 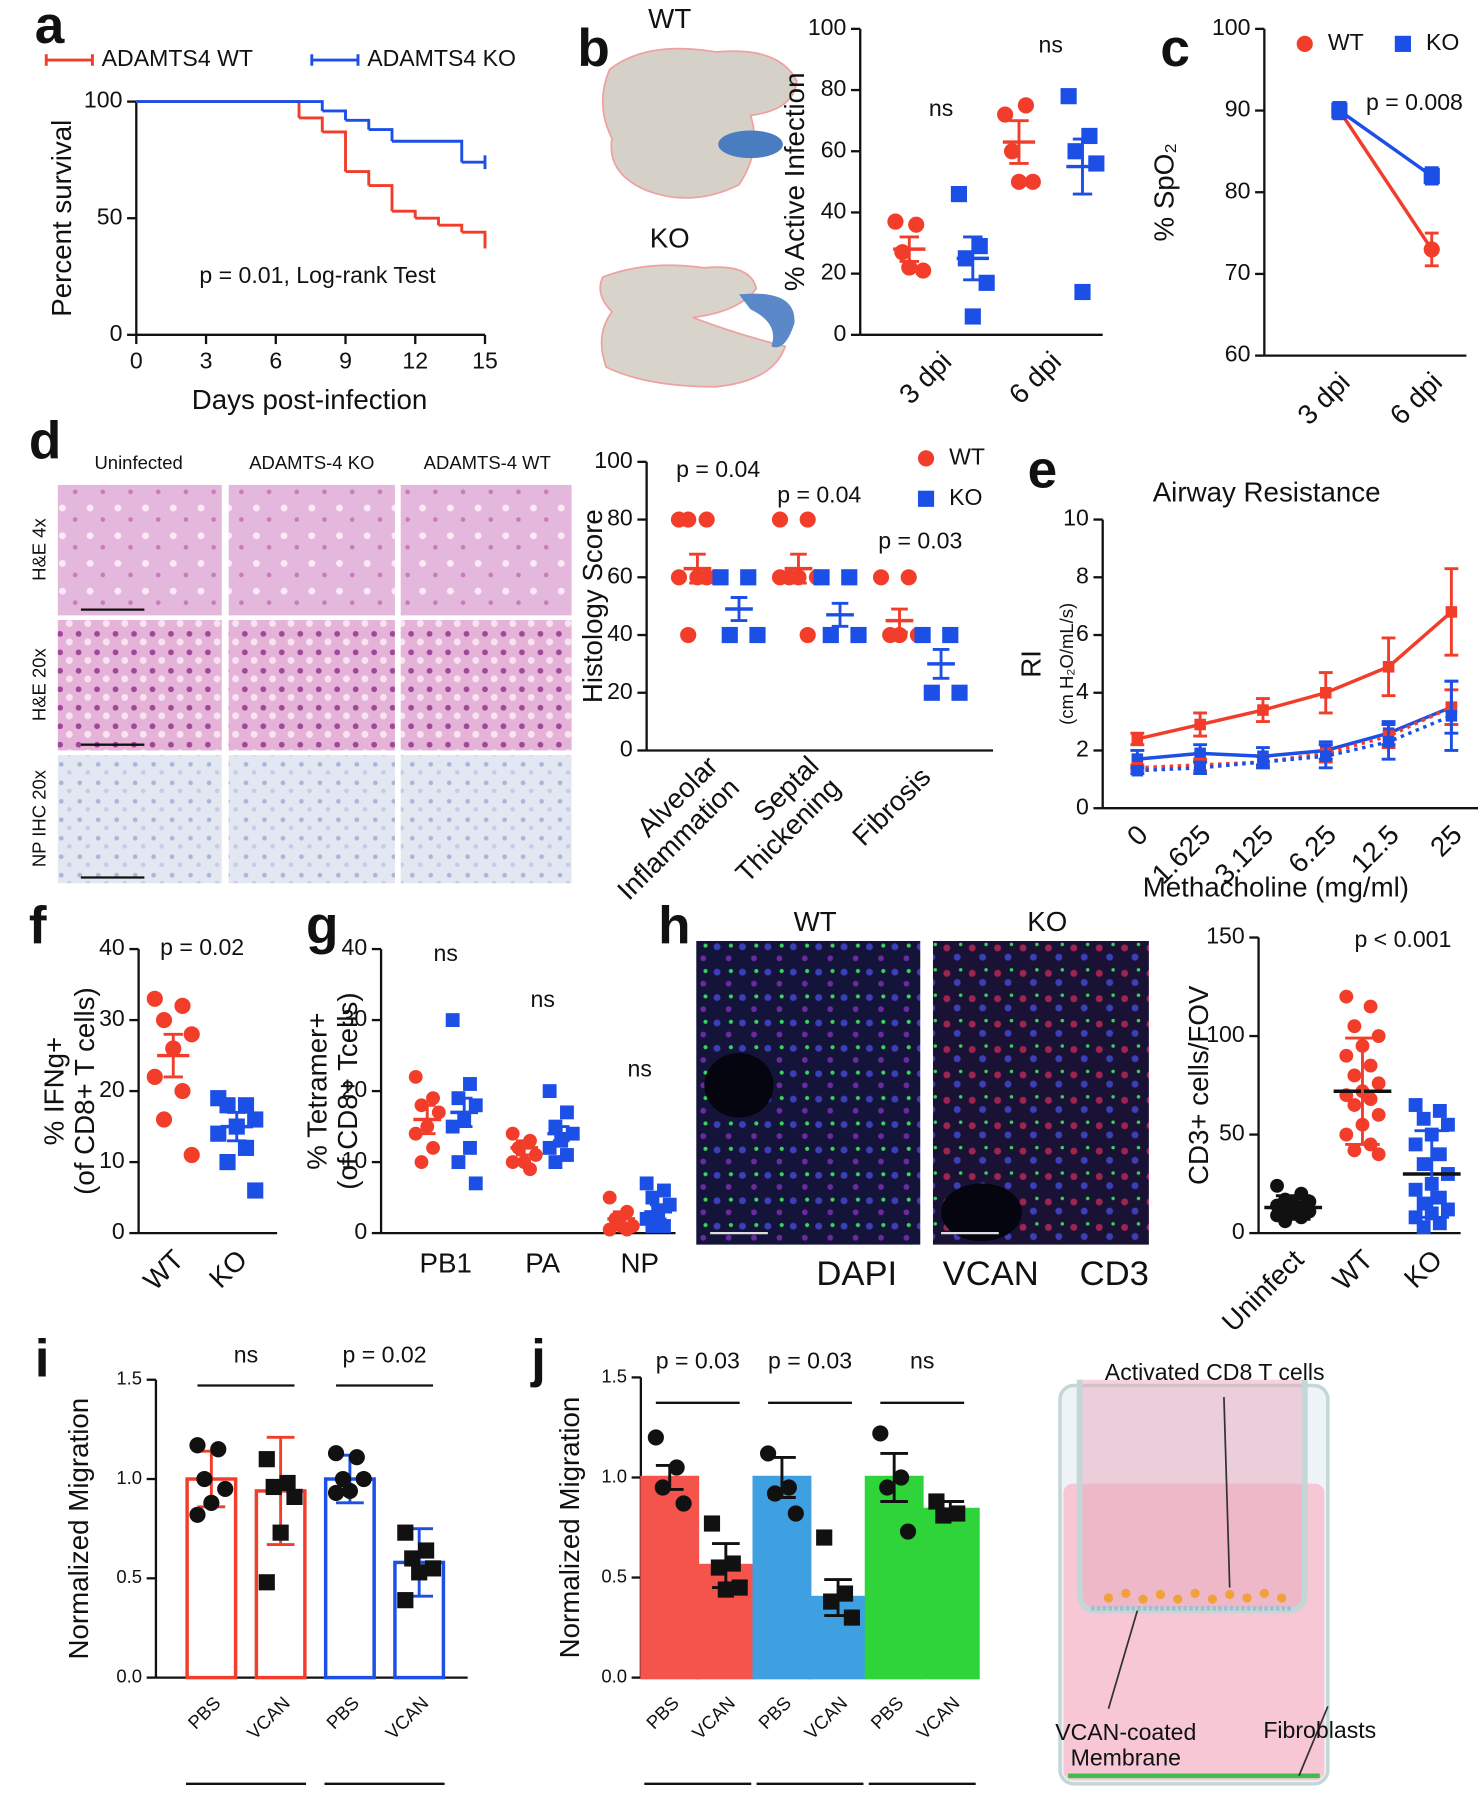 What do you see at coordinates (1194, 1582) in the screenshot?
I see `transwell-diagram` at bounding box center [1194, 1582].